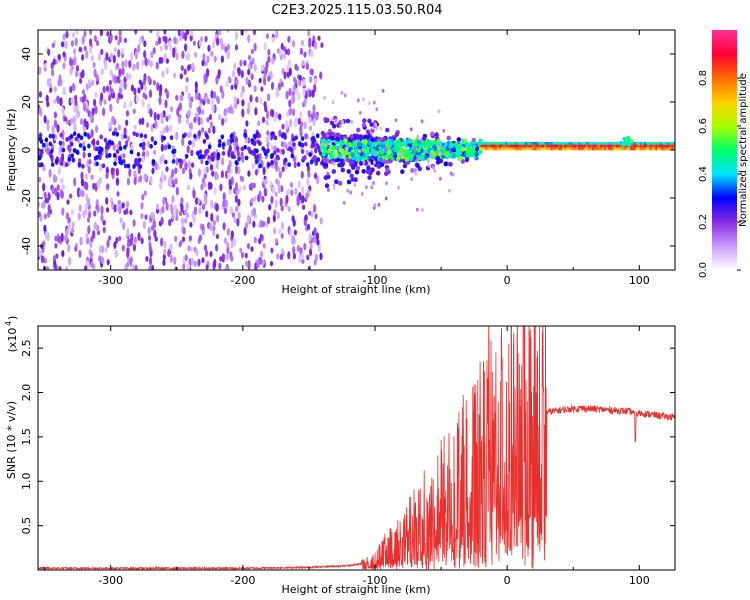  What do you see at coordinates (26, 54) in the screenshot?
I see `spectrogram-y-tick-label: 40` at bounding box center [26, 54].